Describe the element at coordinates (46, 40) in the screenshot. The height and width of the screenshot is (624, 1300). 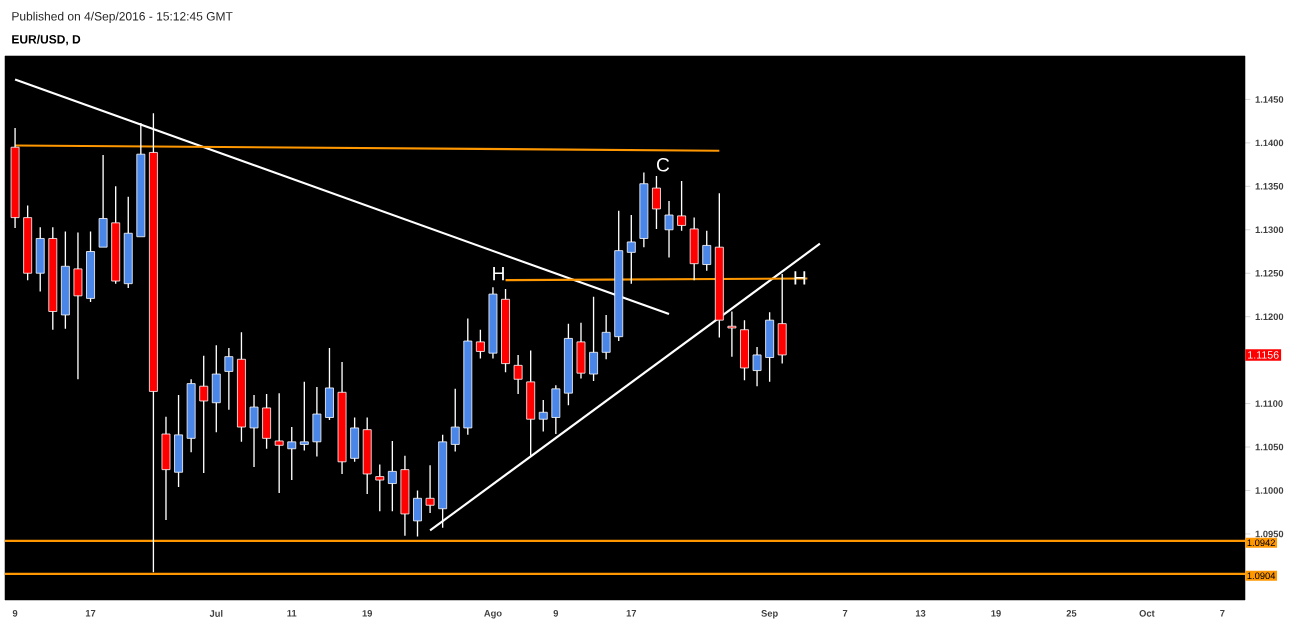
I see `chart-title: EUR/USD, D` at that location.